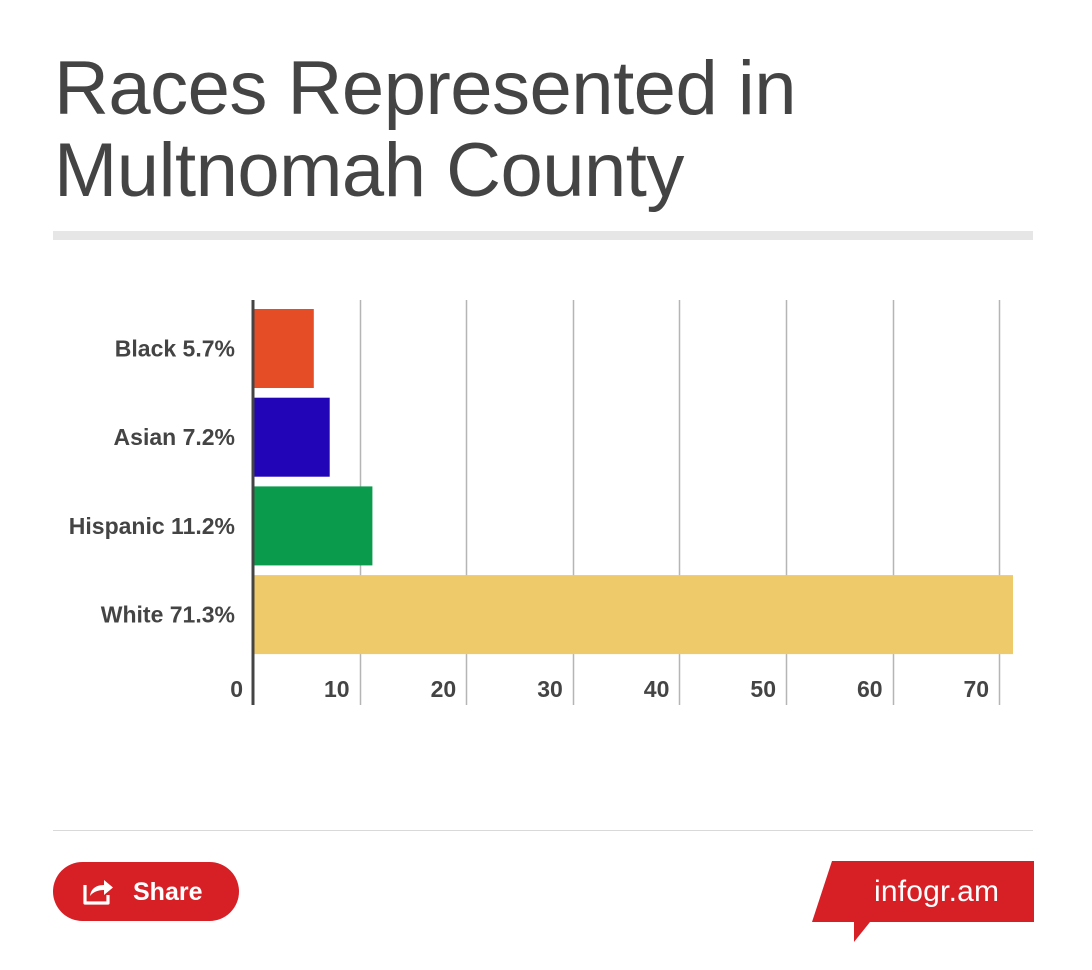  I want to click on brand-label: infogr.am, so click(937, 891).